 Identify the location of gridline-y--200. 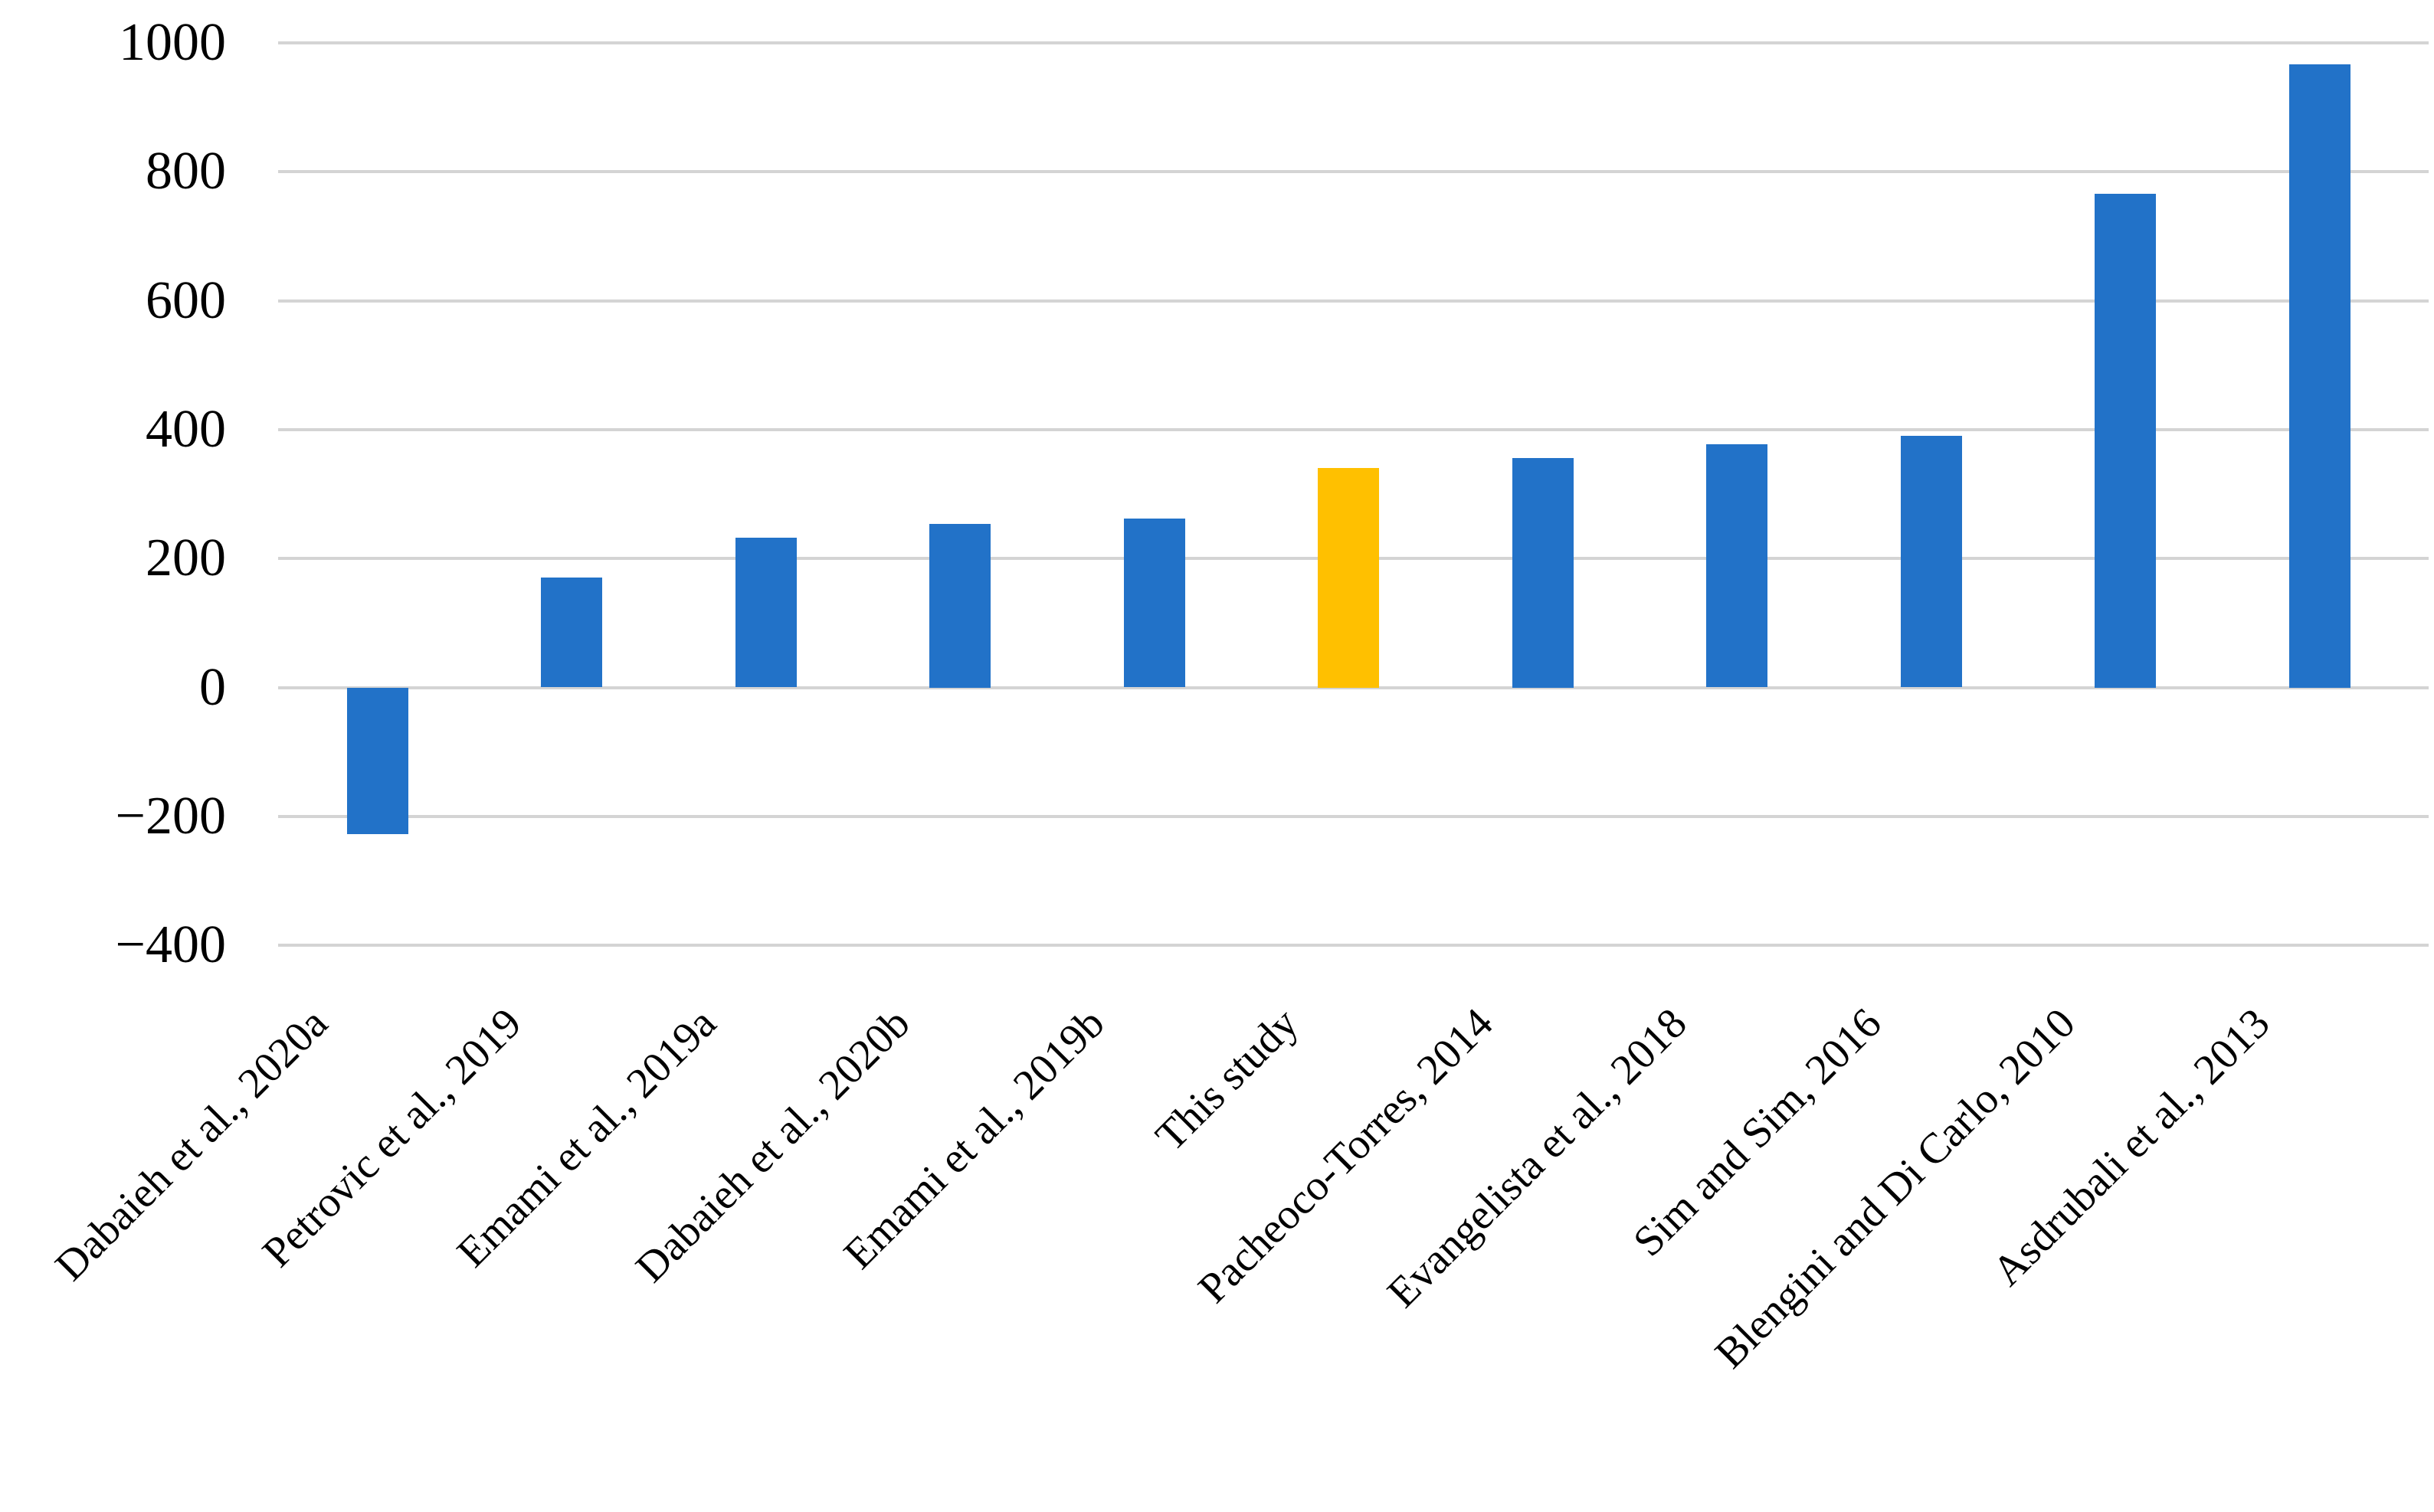
(1354, 816).